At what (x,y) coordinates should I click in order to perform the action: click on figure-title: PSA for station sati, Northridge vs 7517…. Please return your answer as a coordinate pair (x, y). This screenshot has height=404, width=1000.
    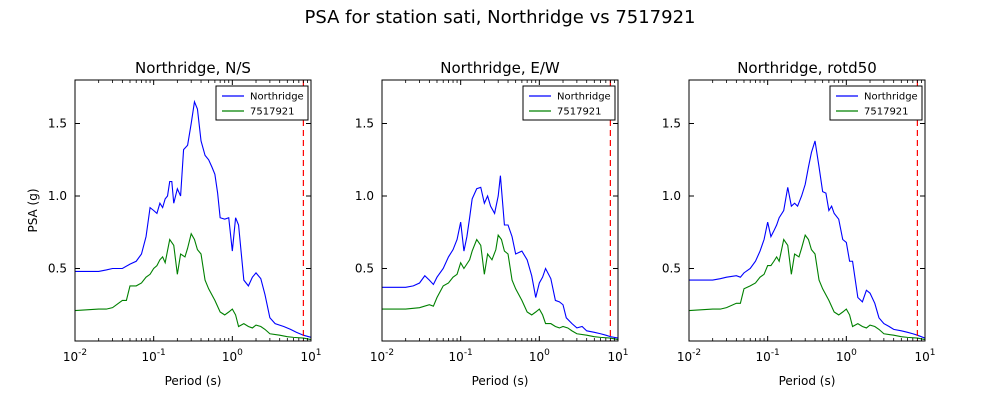
    Looking at the image, I should click on (499, 17).